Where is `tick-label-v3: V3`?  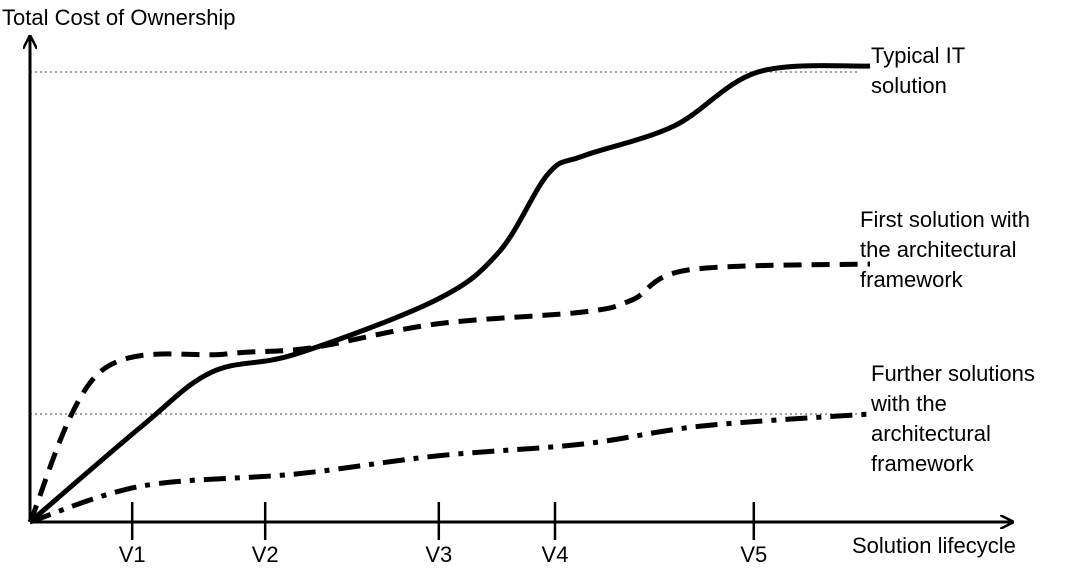
tick-label-v3: V3 is located at coordinates (438, 554).